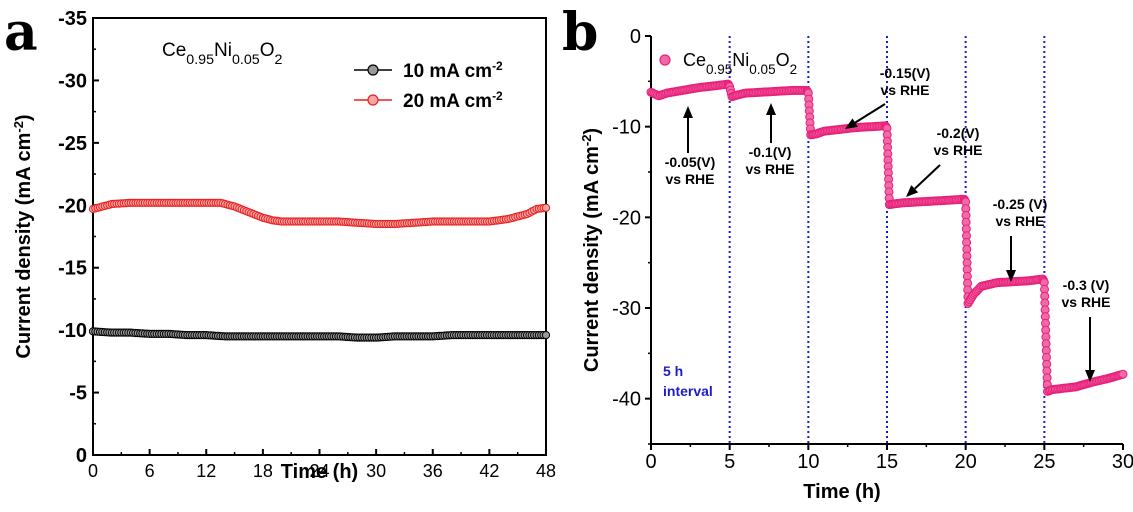 Image resolution: width=1133 pixels, height=512 pixels. What do you see at coordinates (958, 133) in the screenshot?
I see `annotation-voltage-3: -0.2(V)` at bounding box center [958, 133].